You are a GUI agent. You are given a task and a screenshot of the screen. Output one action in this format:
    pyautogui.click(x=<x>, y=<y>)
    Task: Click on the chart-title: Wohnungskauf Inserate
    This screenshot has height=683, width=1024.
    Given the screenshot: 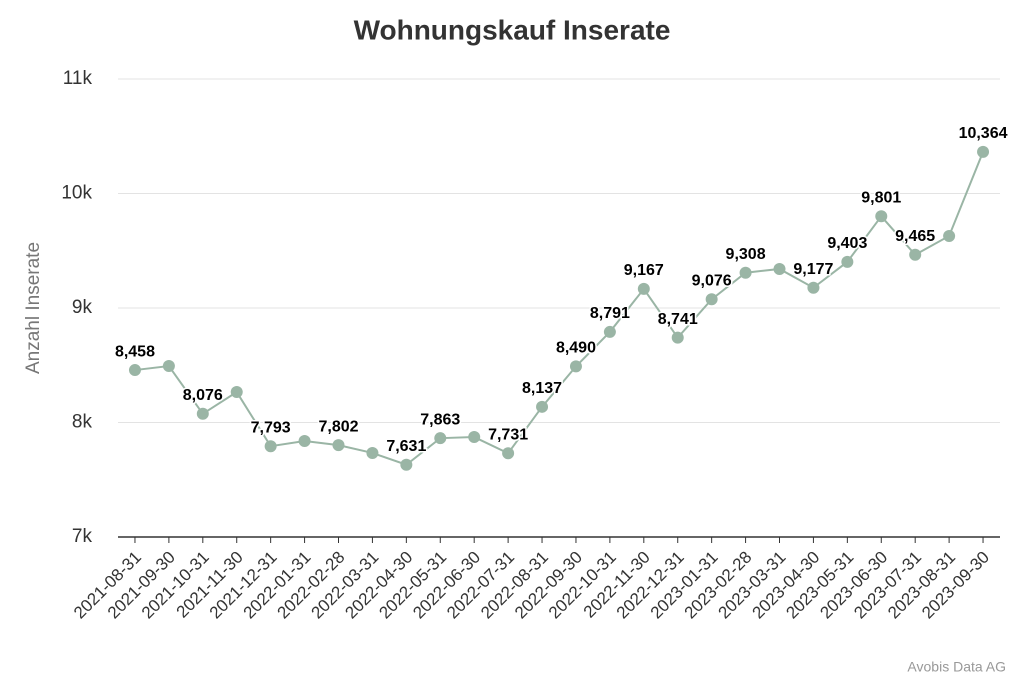 What is the action you would take?
    pyautogui.click(x=512, y=29)
    